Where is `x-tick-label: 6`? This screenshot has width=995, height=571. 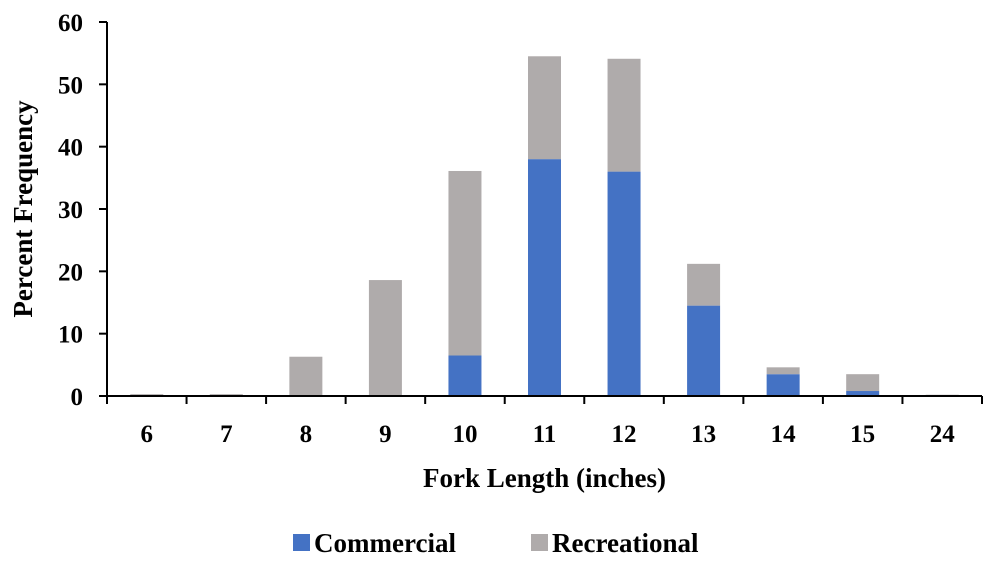 x-tick-label: 6 is located at coordinates (147, 434).